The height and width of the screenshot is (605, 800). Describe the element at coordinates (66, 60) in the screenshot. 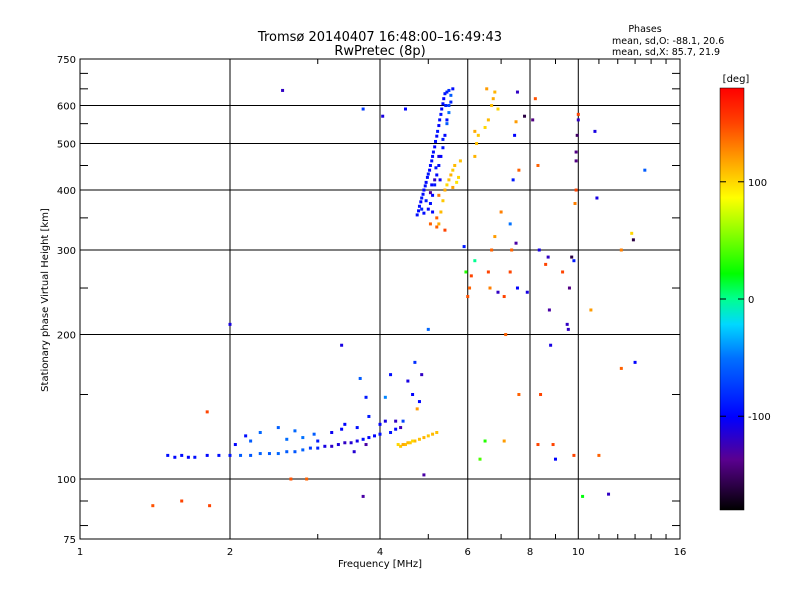

I see `y-tick-label: 750` at that location.